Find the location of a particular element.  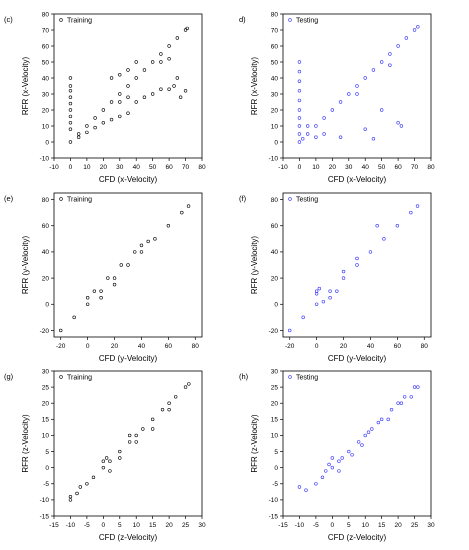

panel-label: (f) is located at coordinates (243, 198).